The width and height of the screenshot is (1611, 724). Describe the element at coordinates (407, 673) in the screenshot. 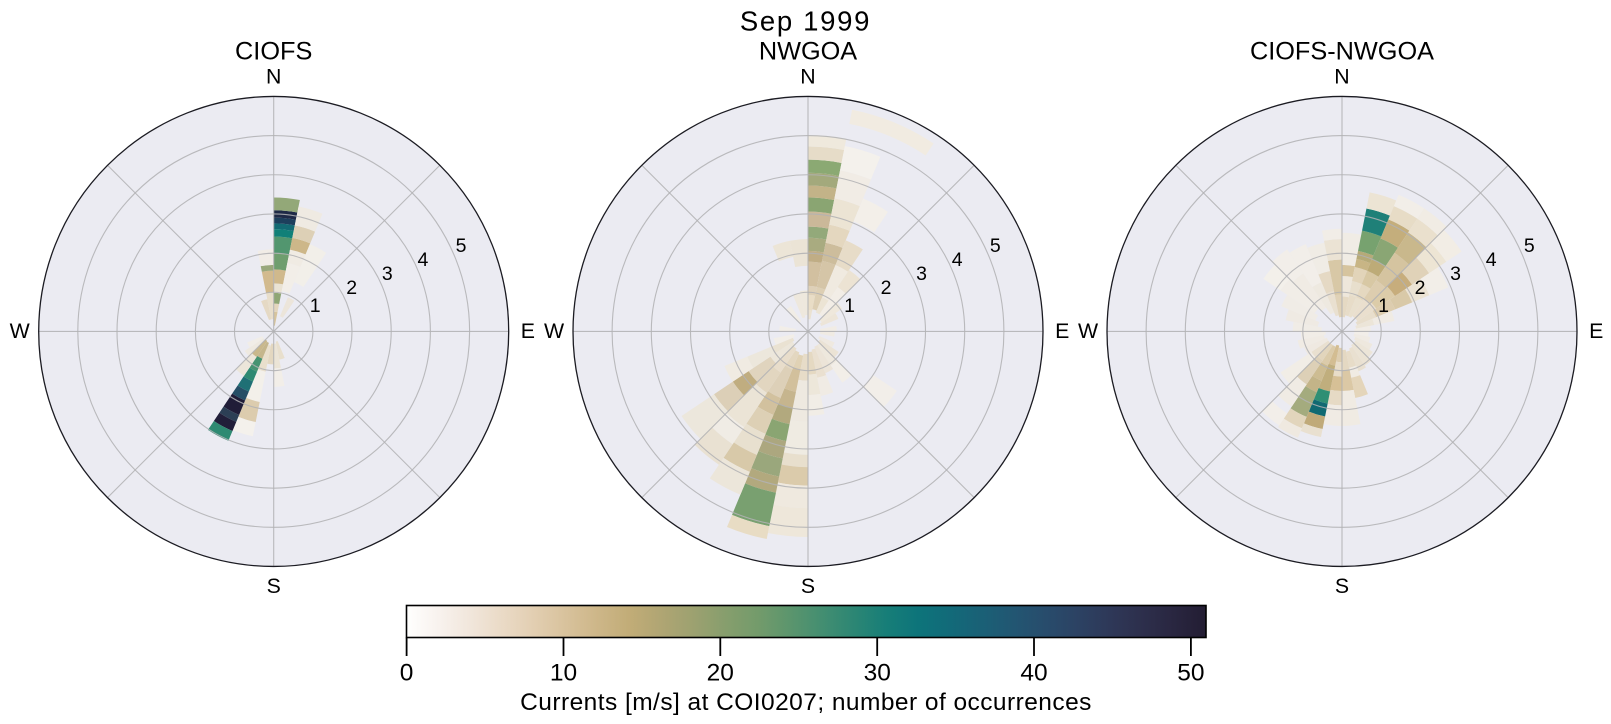

I see `svg-text: 0` at that location.